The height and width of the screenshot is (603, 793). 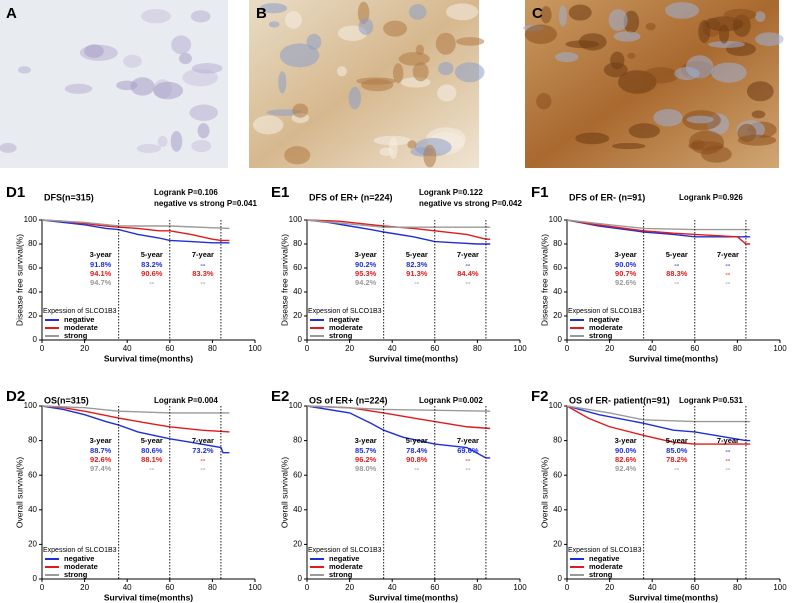 I want to click on y-tick-label: 80, so click(x=297, y=243).